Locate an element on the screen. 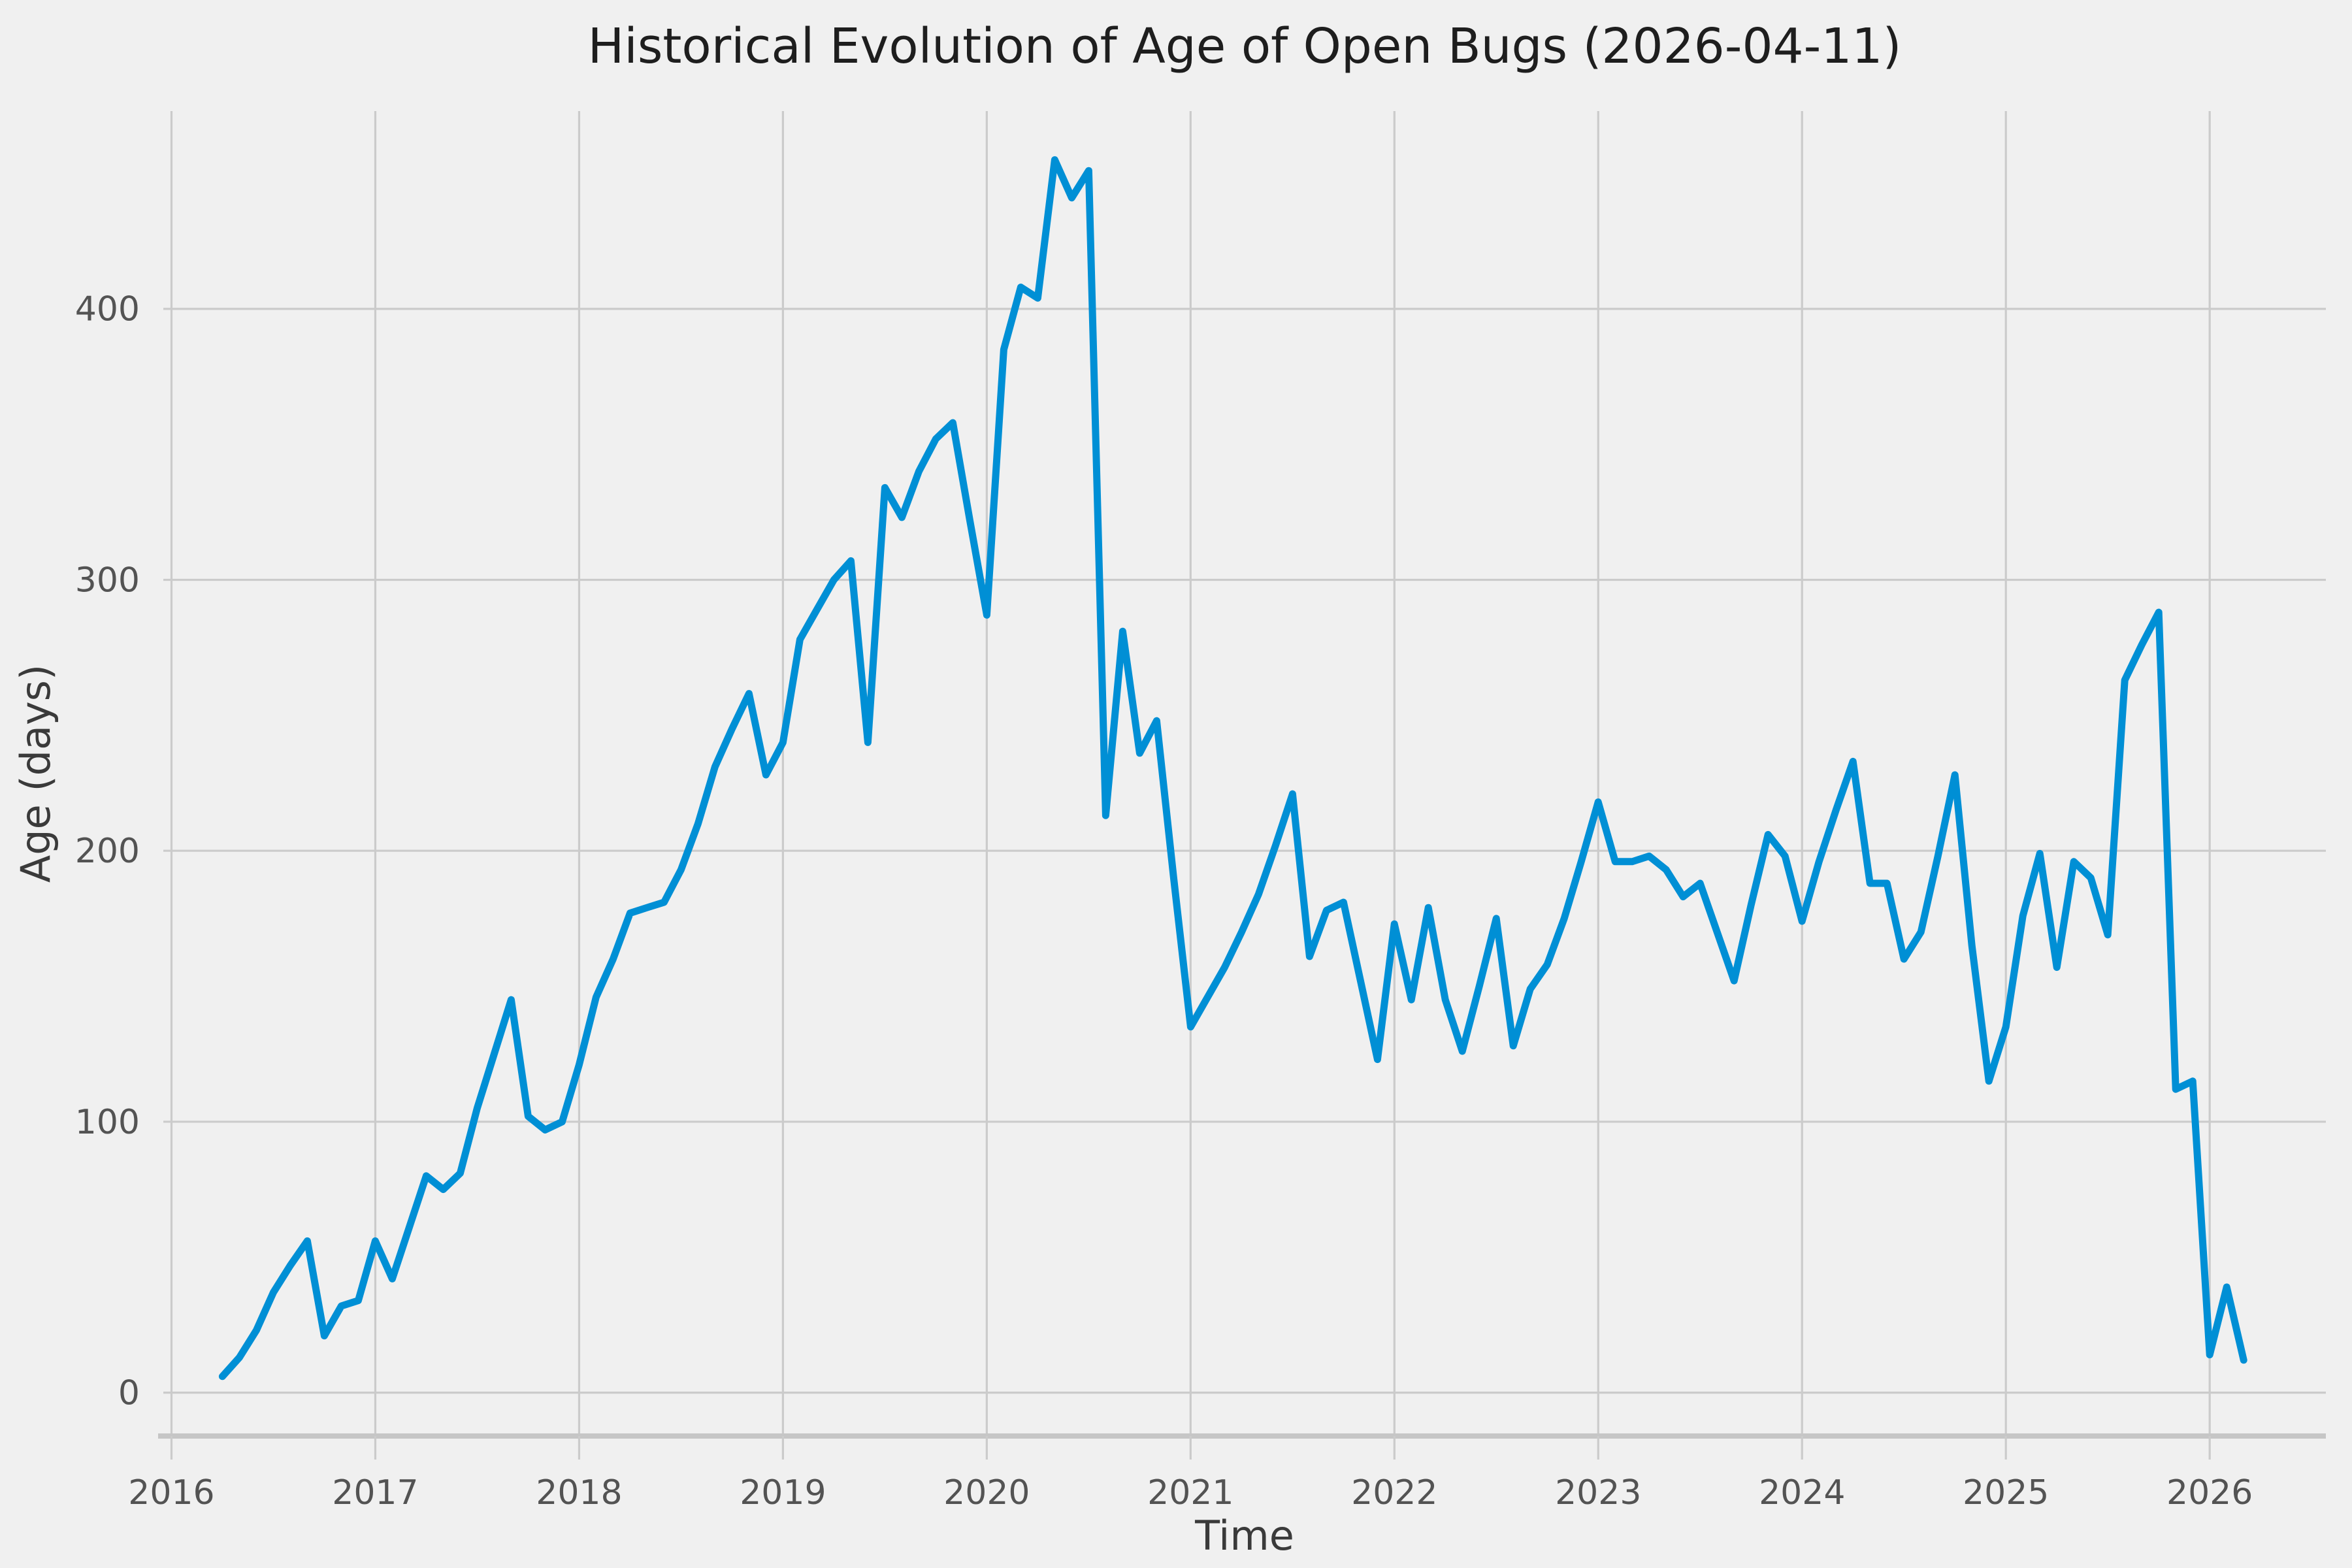 The image size is (2352, 1568). svg-text: 2018 is located at coordinates (579, 1492).